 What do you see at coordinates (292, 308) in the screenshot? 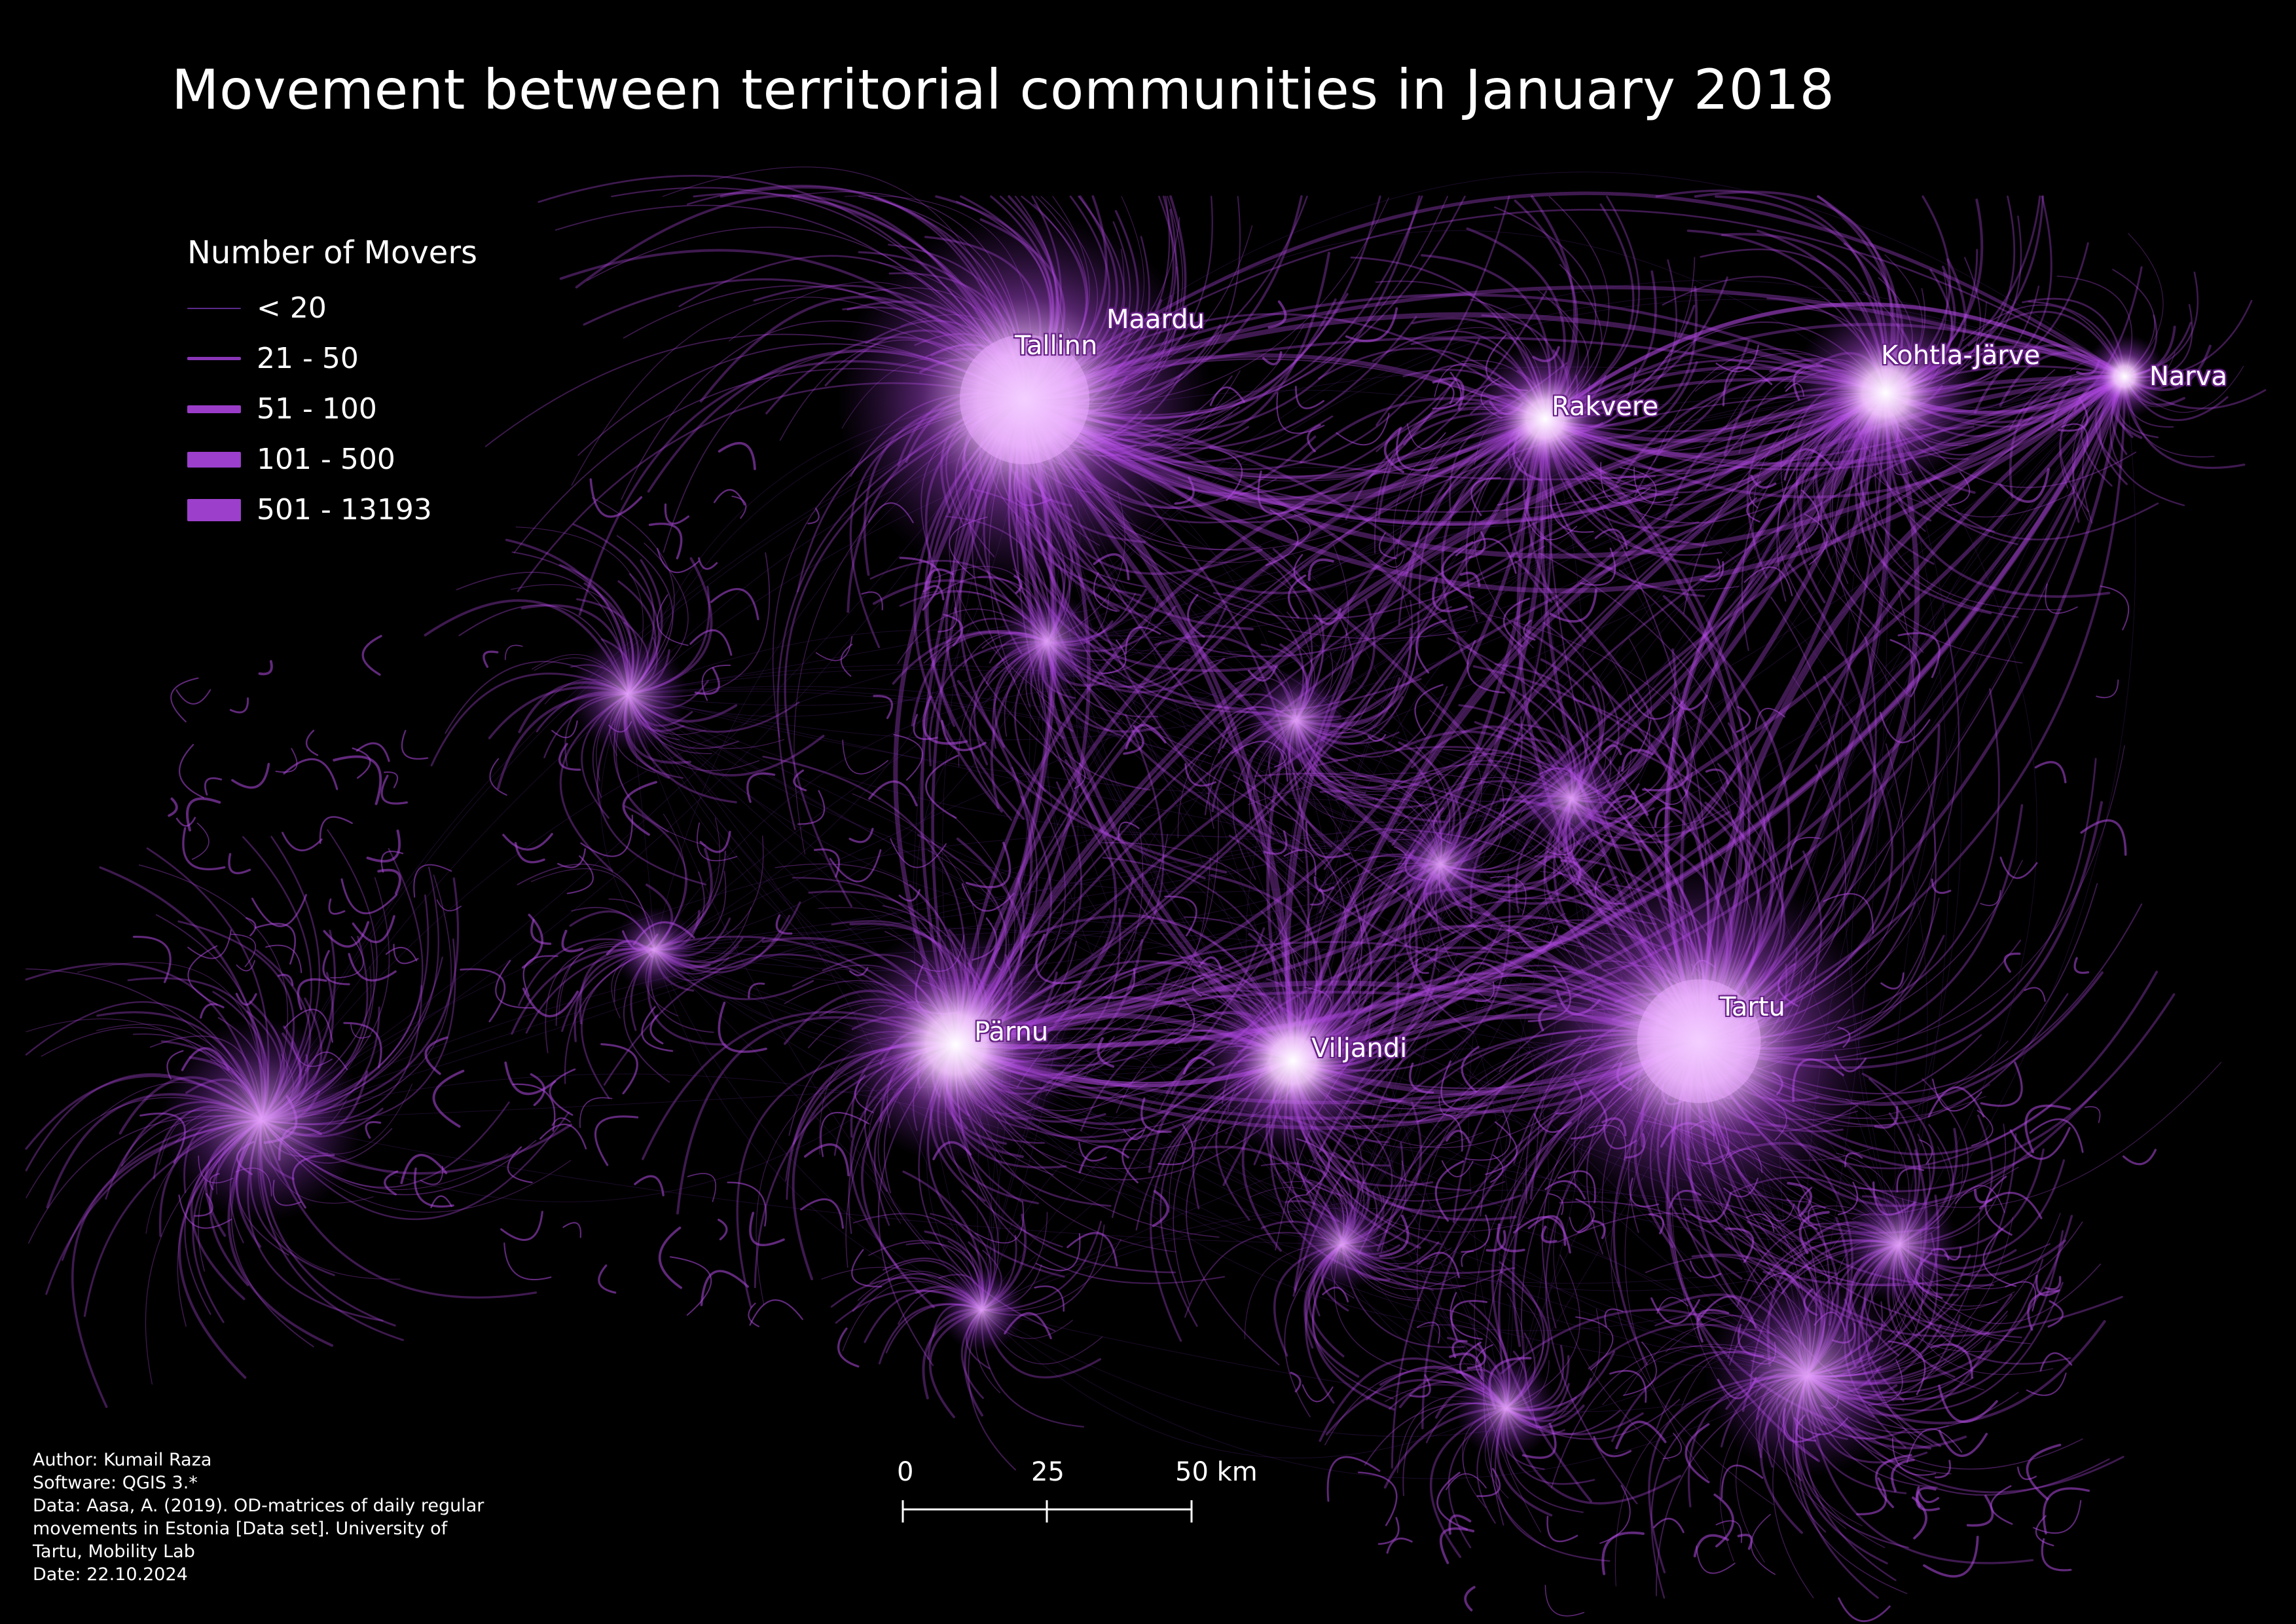
I see `legend-label: < 20` at bounding box center [292, 308].